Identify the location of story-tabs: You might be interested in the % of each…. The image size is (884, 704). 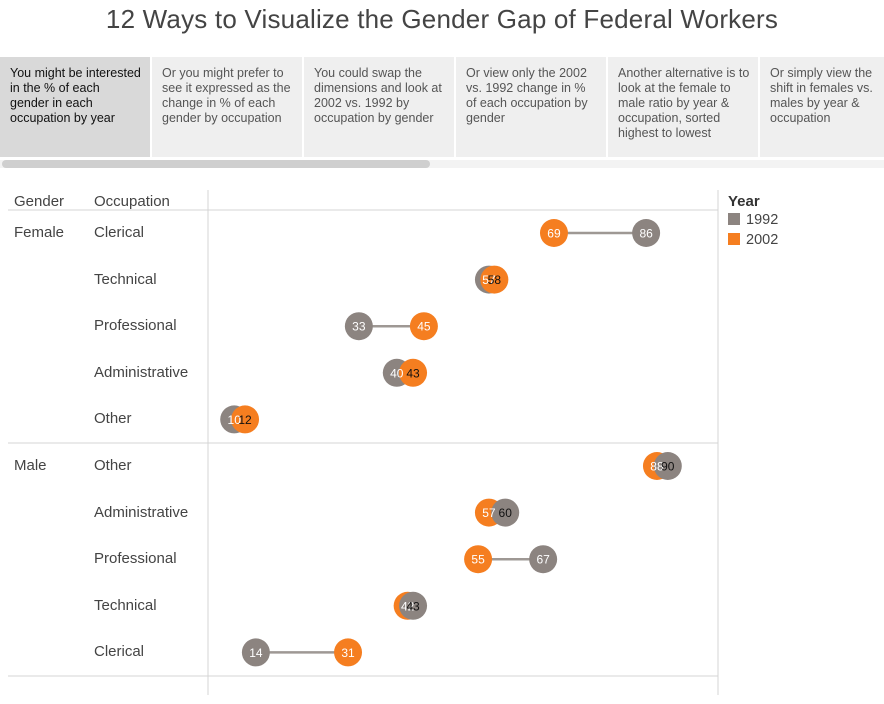
(442, 107).